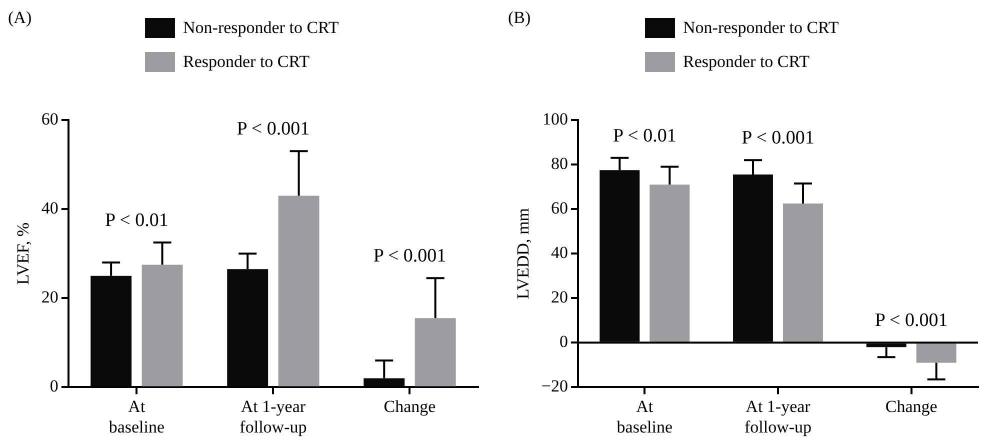 Image resolution: width=1000 pixels, height=441 pixels. What do you see at coordinates (20, 18) in the screenshot?
I see `chart-title: (A)` at bounding box center [20, 18].